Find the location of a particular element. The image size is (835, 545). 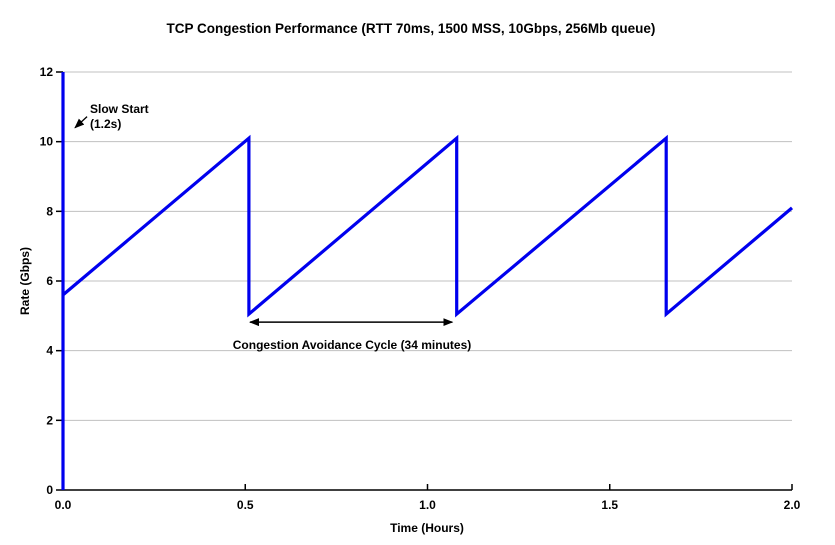

x-tick-label: 0.0 is located at coordinates (63, 505).